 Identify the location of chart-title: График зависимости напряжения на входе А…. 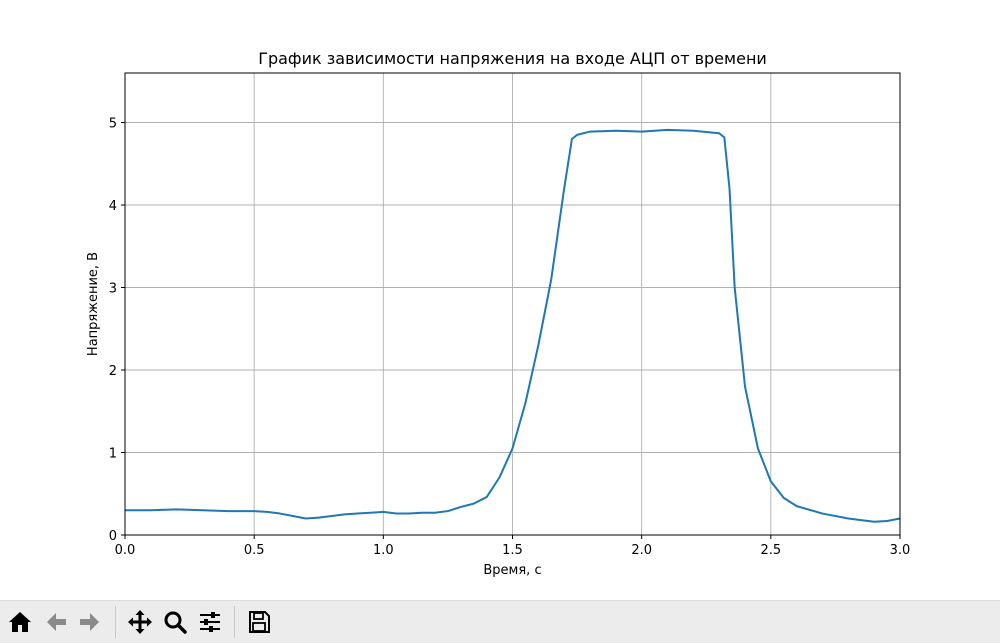
(512, 58).